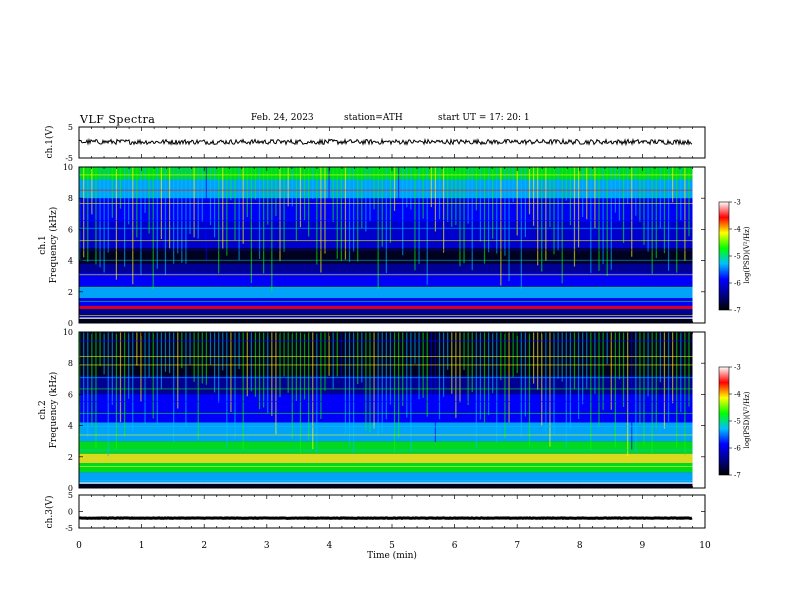  I want to click on colorbar-tick-label: -6, so click(737, 284).